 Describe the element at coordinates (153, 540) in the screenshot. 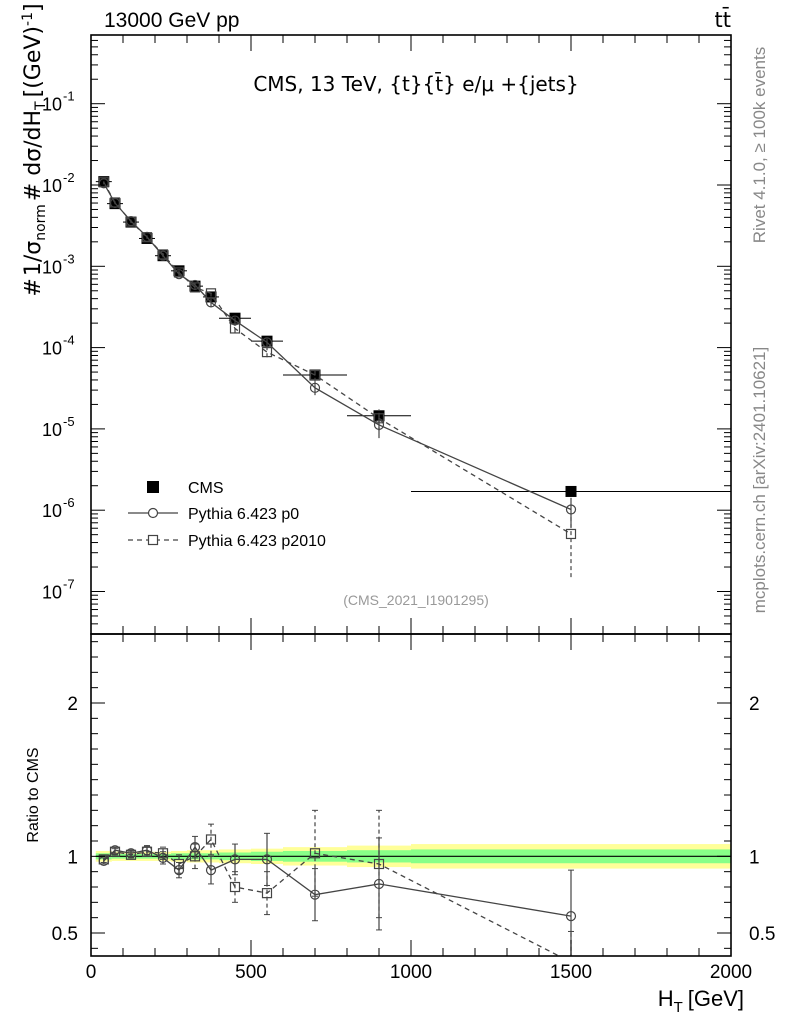

I see `legend-p2010-marker` at that location.